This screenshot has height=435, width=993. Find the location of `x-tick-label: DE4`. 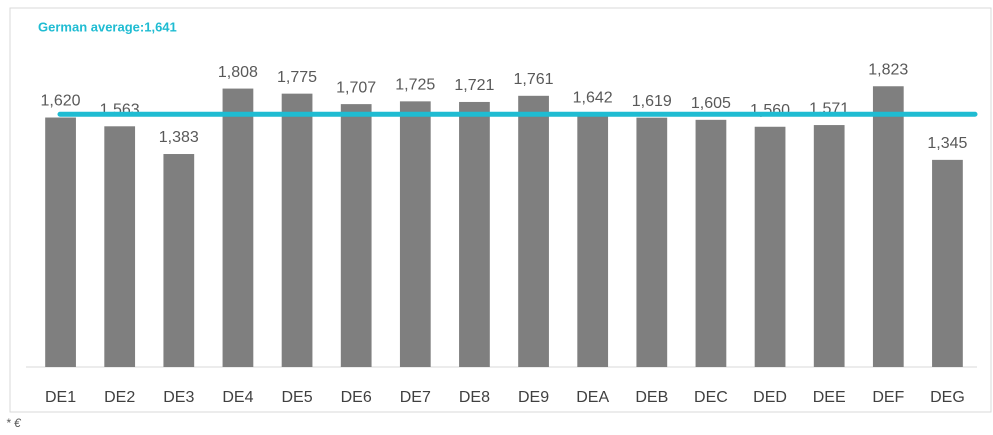

x-tick-label: DE4 is located at coordinates (237, 397).